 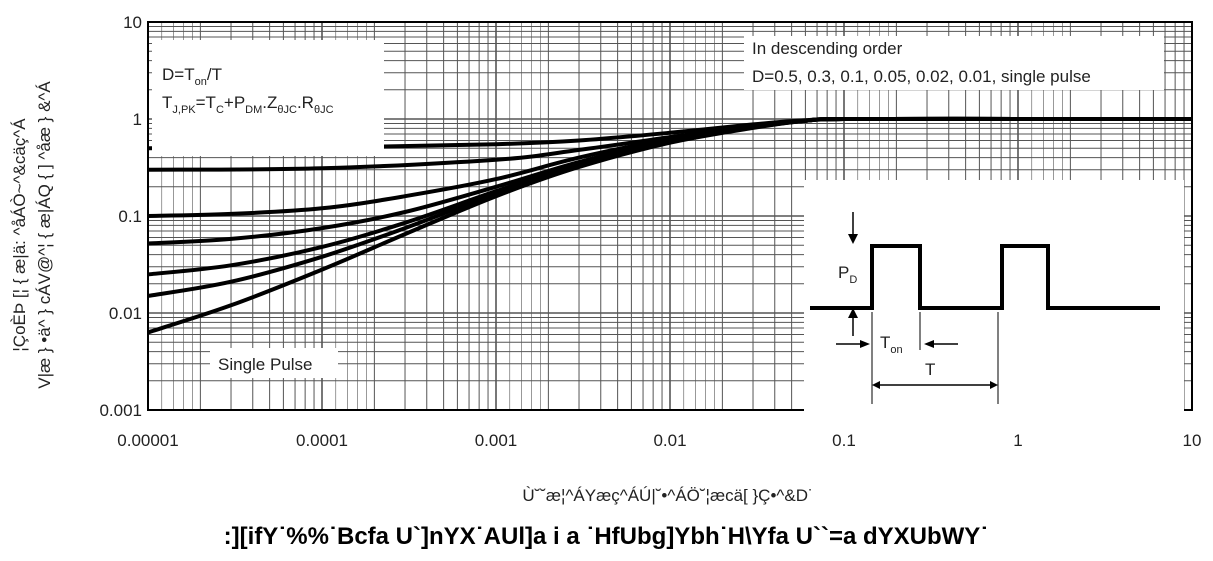 What do you see at coordinates (130, 216) in the screenshot?
I see `y-tick-label: 0.1` at bounding box center [130, 216].